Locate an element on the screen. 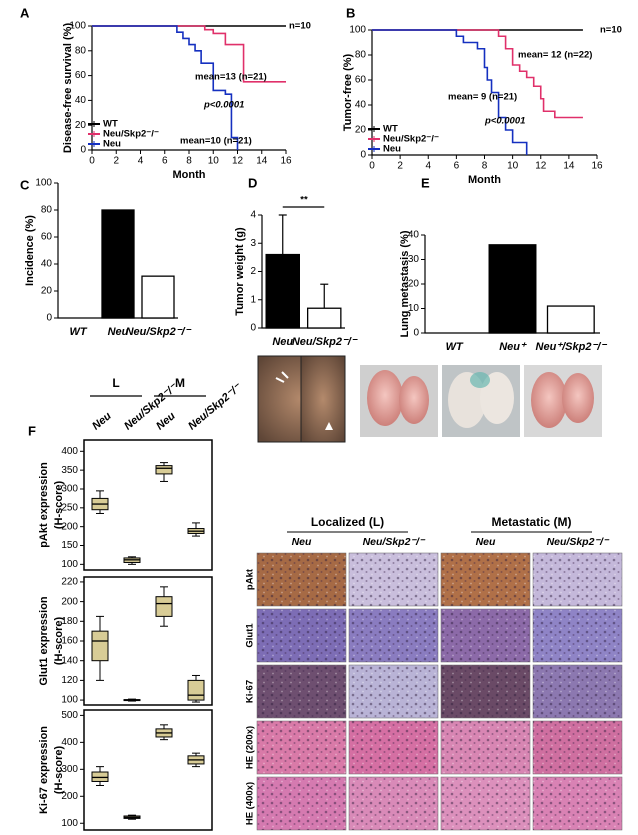  x-axis-label: Month is located at coordinates (189, 175).